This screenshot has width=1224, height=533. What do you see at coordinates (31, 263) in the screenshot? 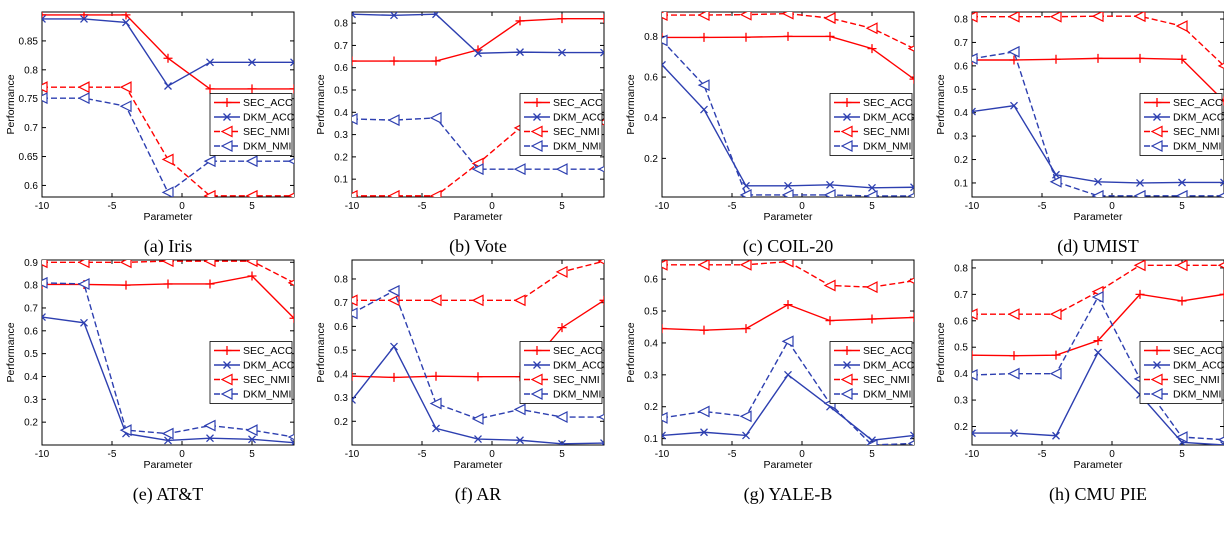
I see `y-tick-label: 0.9` at bounding box center [31, 263].